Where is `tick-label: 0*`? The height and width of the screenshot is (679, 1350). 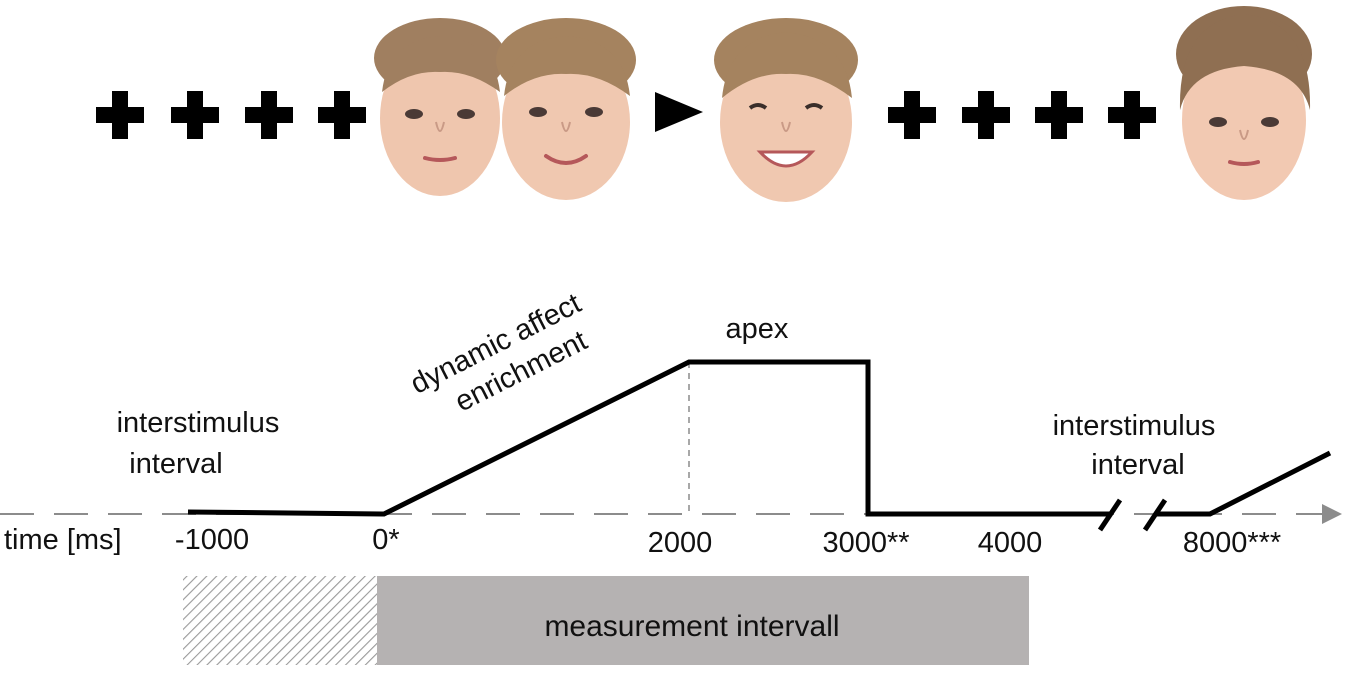
tick-label: 0* is located at coordinates (385, 540).